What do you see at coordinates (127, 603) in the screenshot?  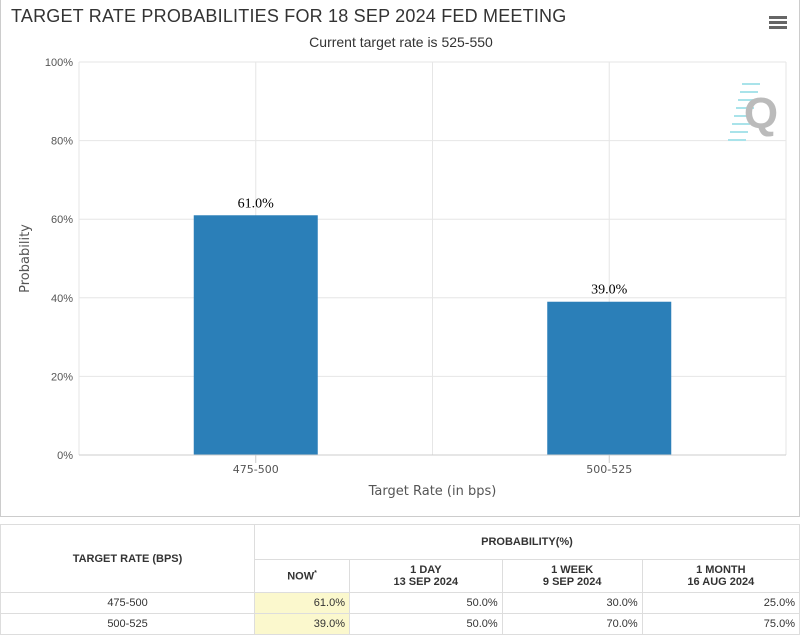 I see `rate-cell: 475-500` at bounding box center [127, 603].